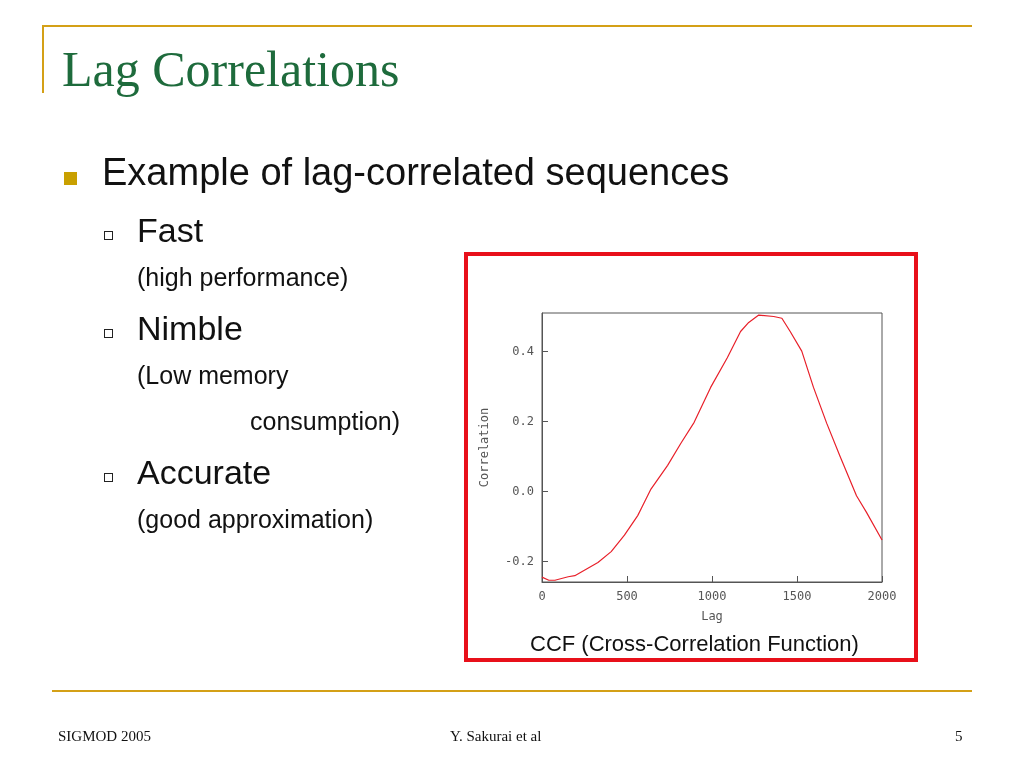  Describe the element at coordinates (416, 172) in the screenshot. I see `text: Example of lag-correlated sequences` at that location.